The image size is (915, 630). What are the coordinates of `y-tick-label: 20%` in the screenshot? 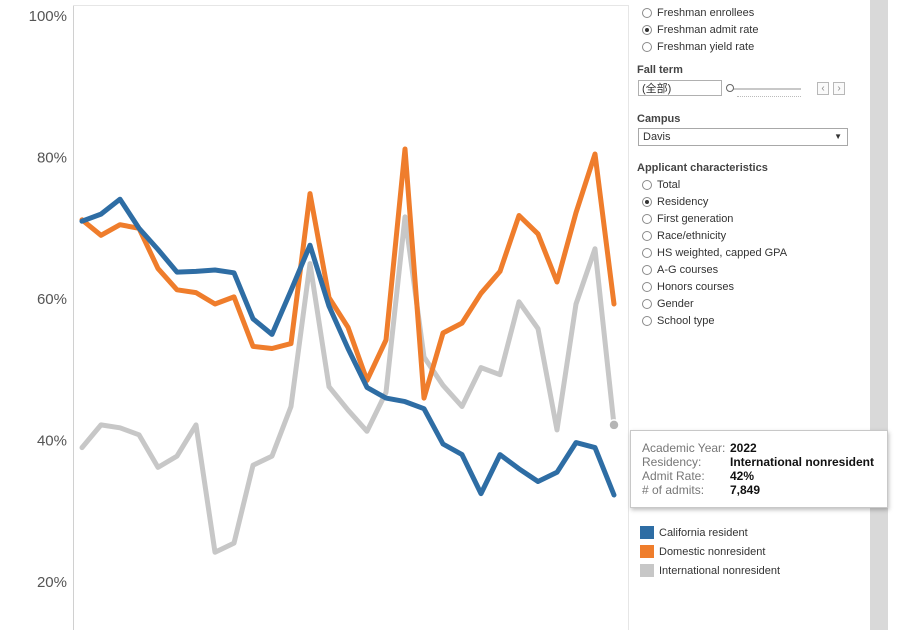 It's located at (52, 582).